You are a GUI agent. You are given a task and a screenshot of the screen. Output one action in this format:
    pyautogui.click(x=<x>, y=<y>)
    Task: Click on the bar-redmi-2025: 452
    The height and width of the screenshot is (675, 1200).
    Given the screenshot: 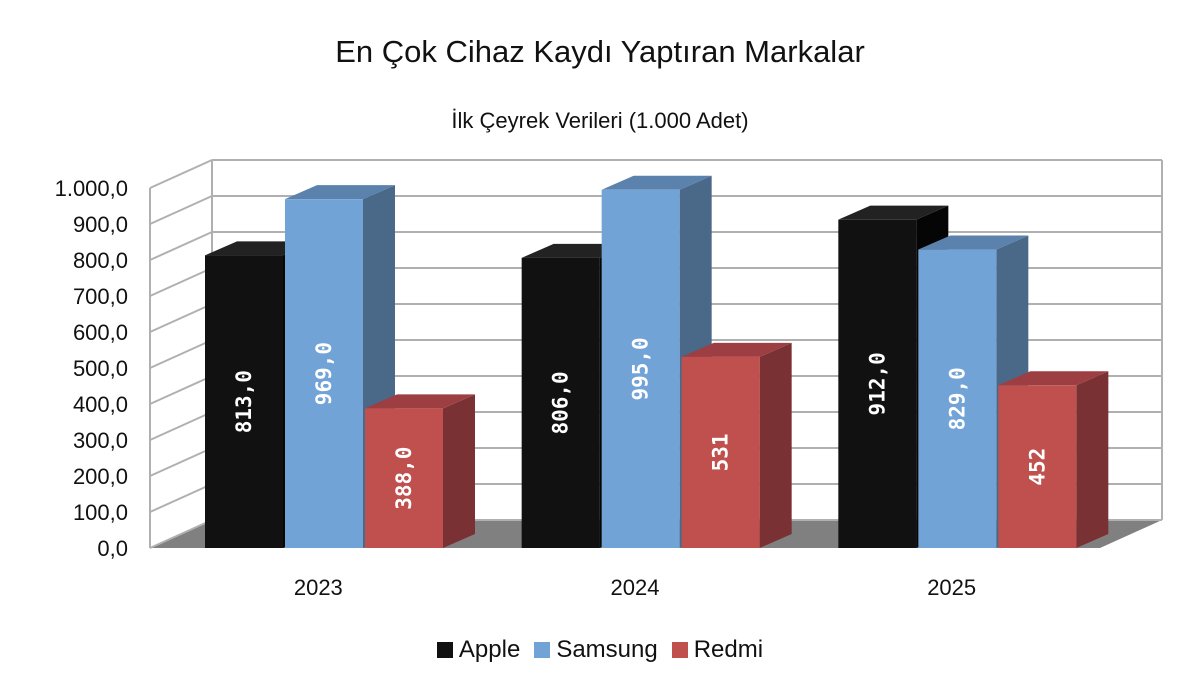 What is the action you would take?
    pyautogui.click(x=1053, y=459)
    